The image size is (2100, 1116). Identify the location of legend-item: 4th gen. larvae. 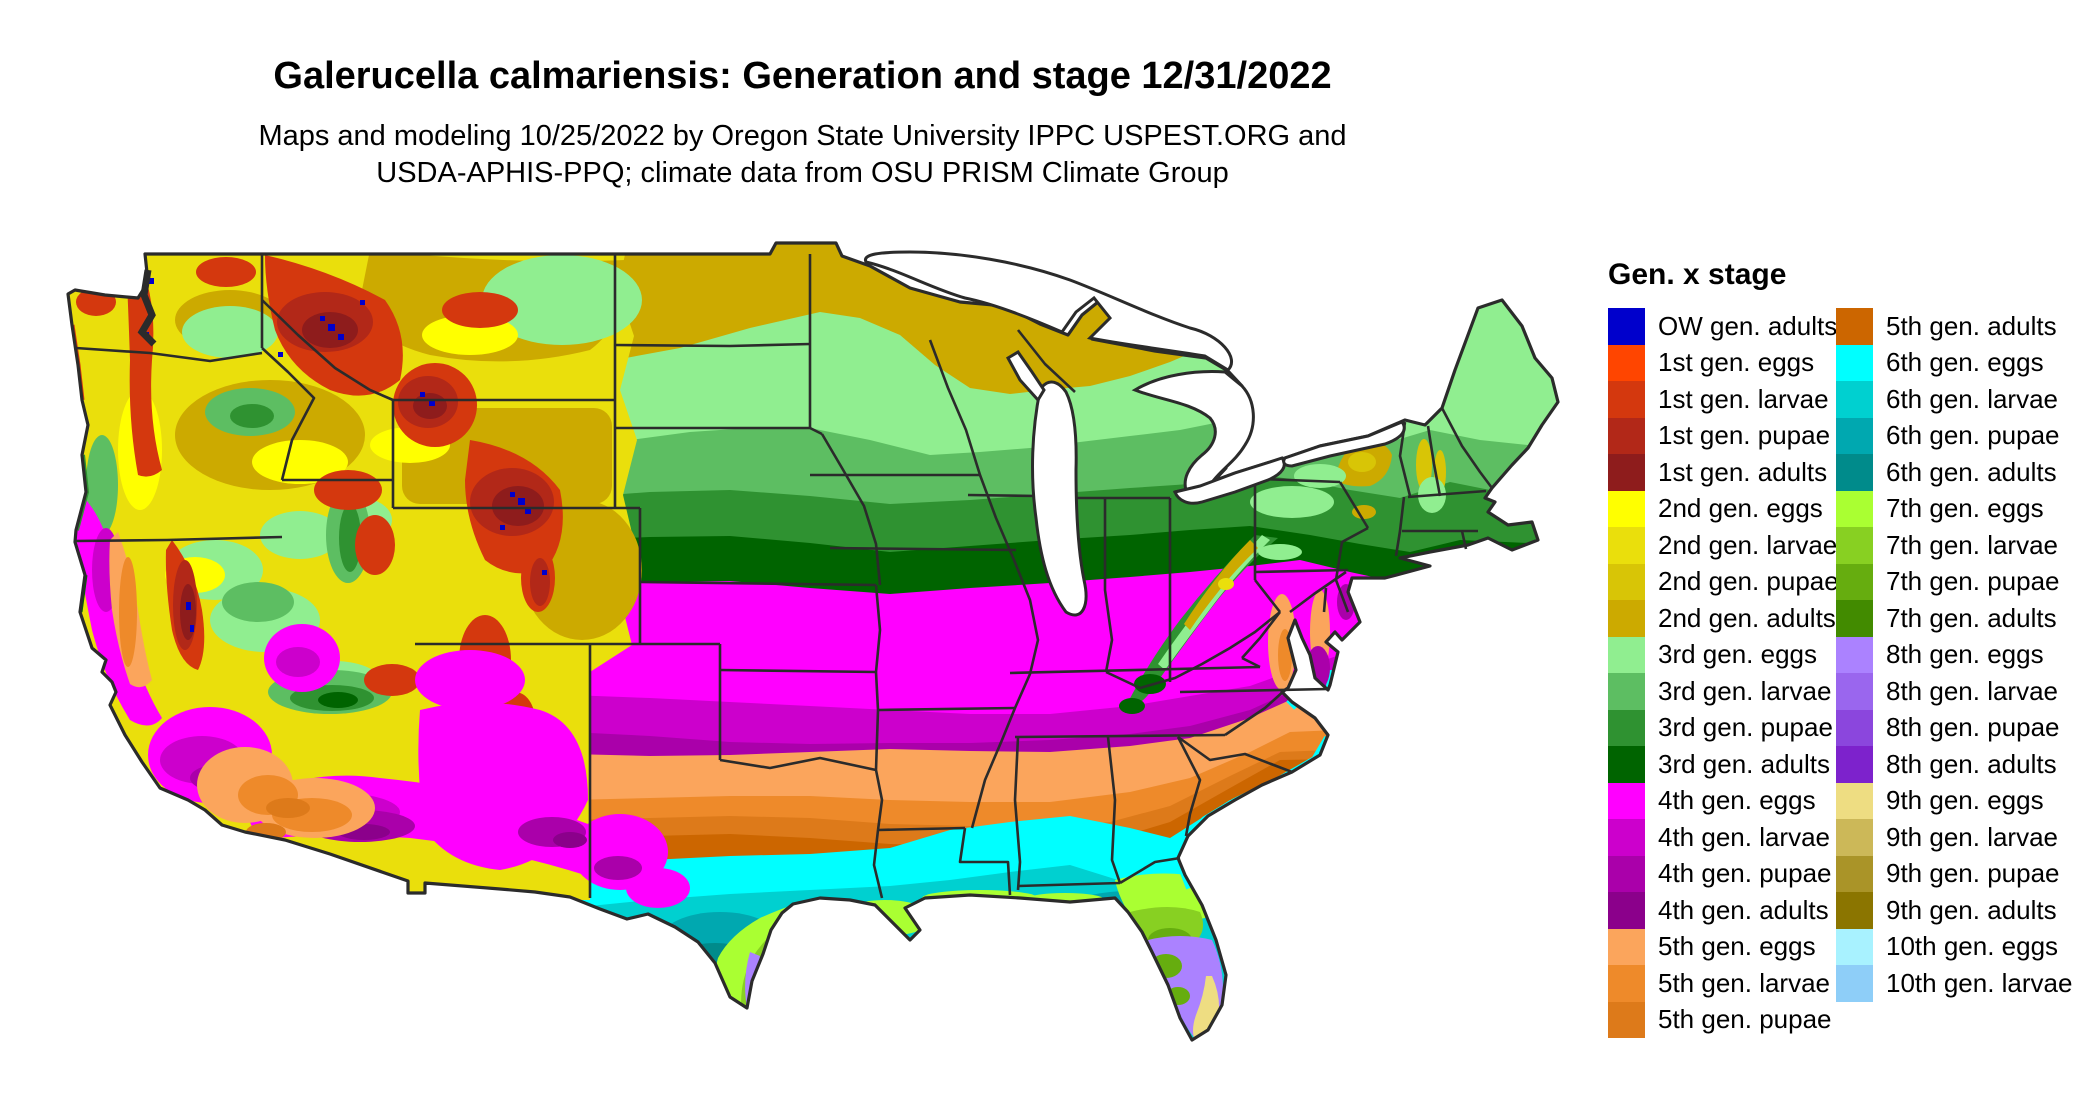
(1723, 837).